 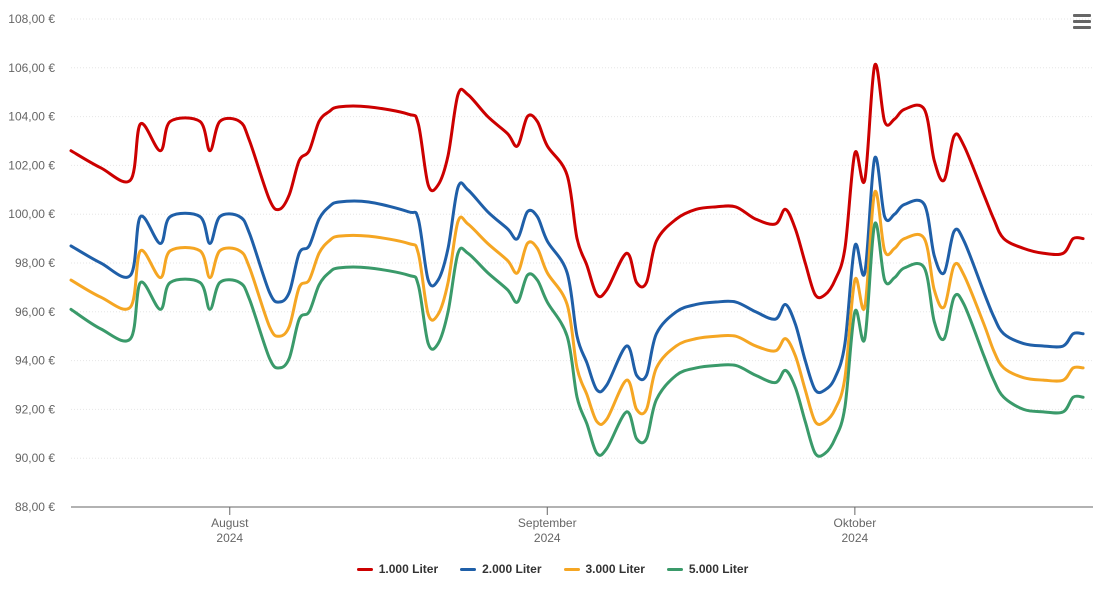 What do you see at coordinates (230, 523) in the screenshot?
I see `x-tick-label: August` at bounding box center [230, 523].